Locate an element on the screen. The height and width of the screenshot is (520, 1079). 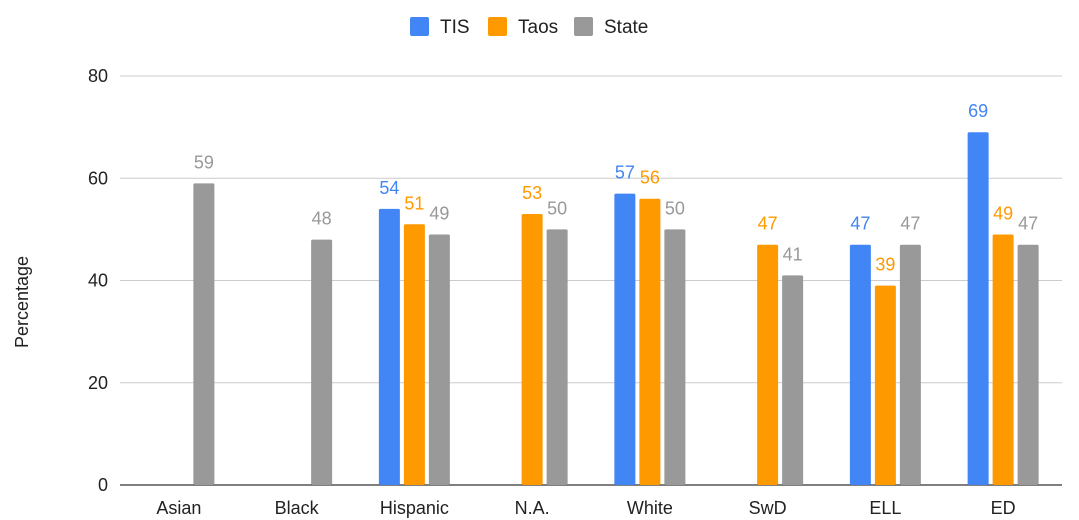
legend-item-taos: Taos is located at coordinates (523, 27).